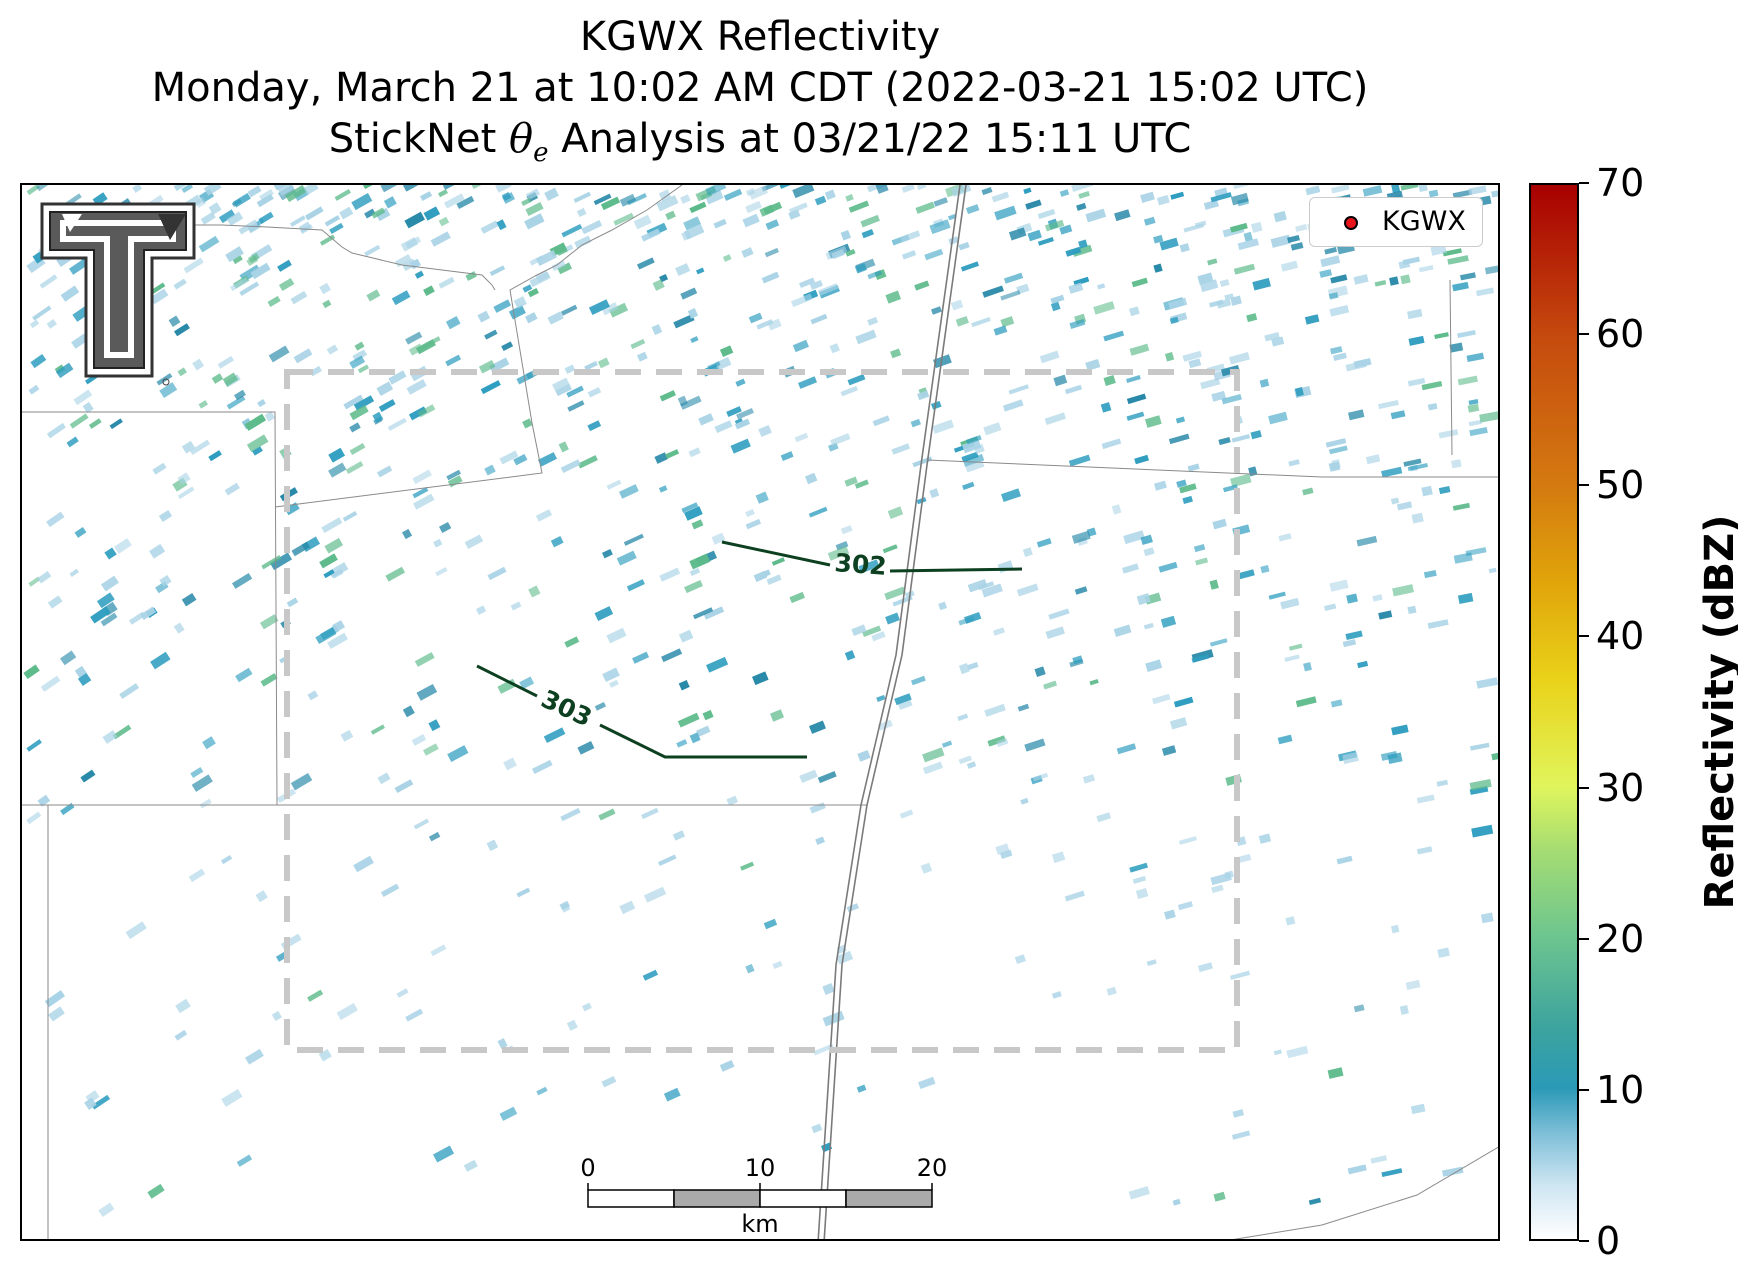 This screenshot has height=1282, width=1738. I want to click on analysis-prefix: StickNet, so click(418, 139).